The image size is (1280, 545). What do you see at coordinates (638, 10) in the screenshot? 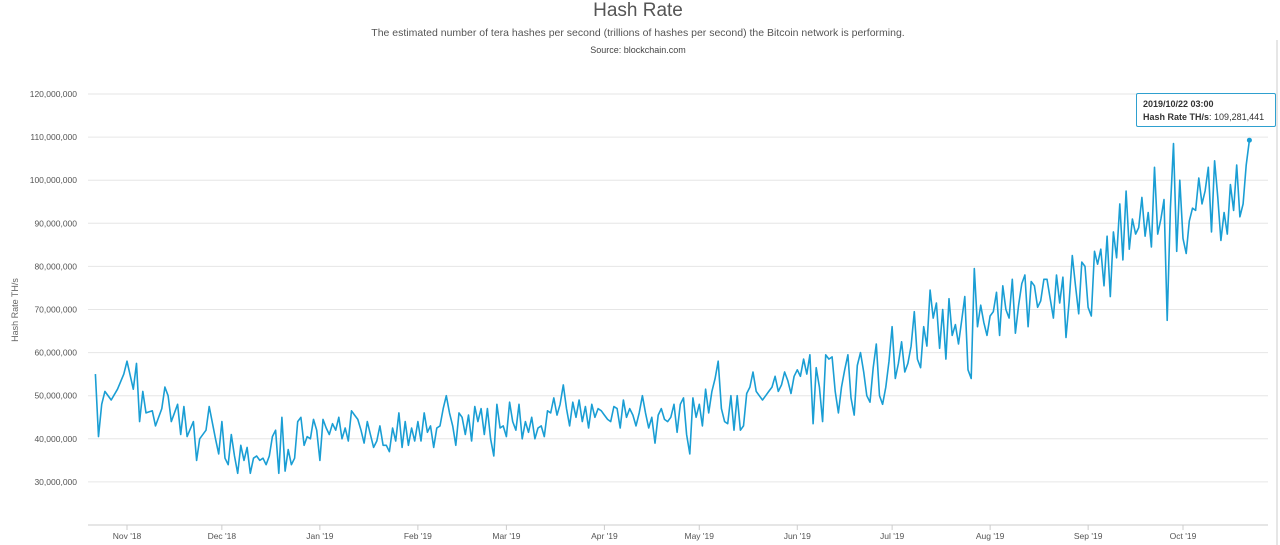
I see `chart-title: Hash Rate` at bounding box center [638, 10].